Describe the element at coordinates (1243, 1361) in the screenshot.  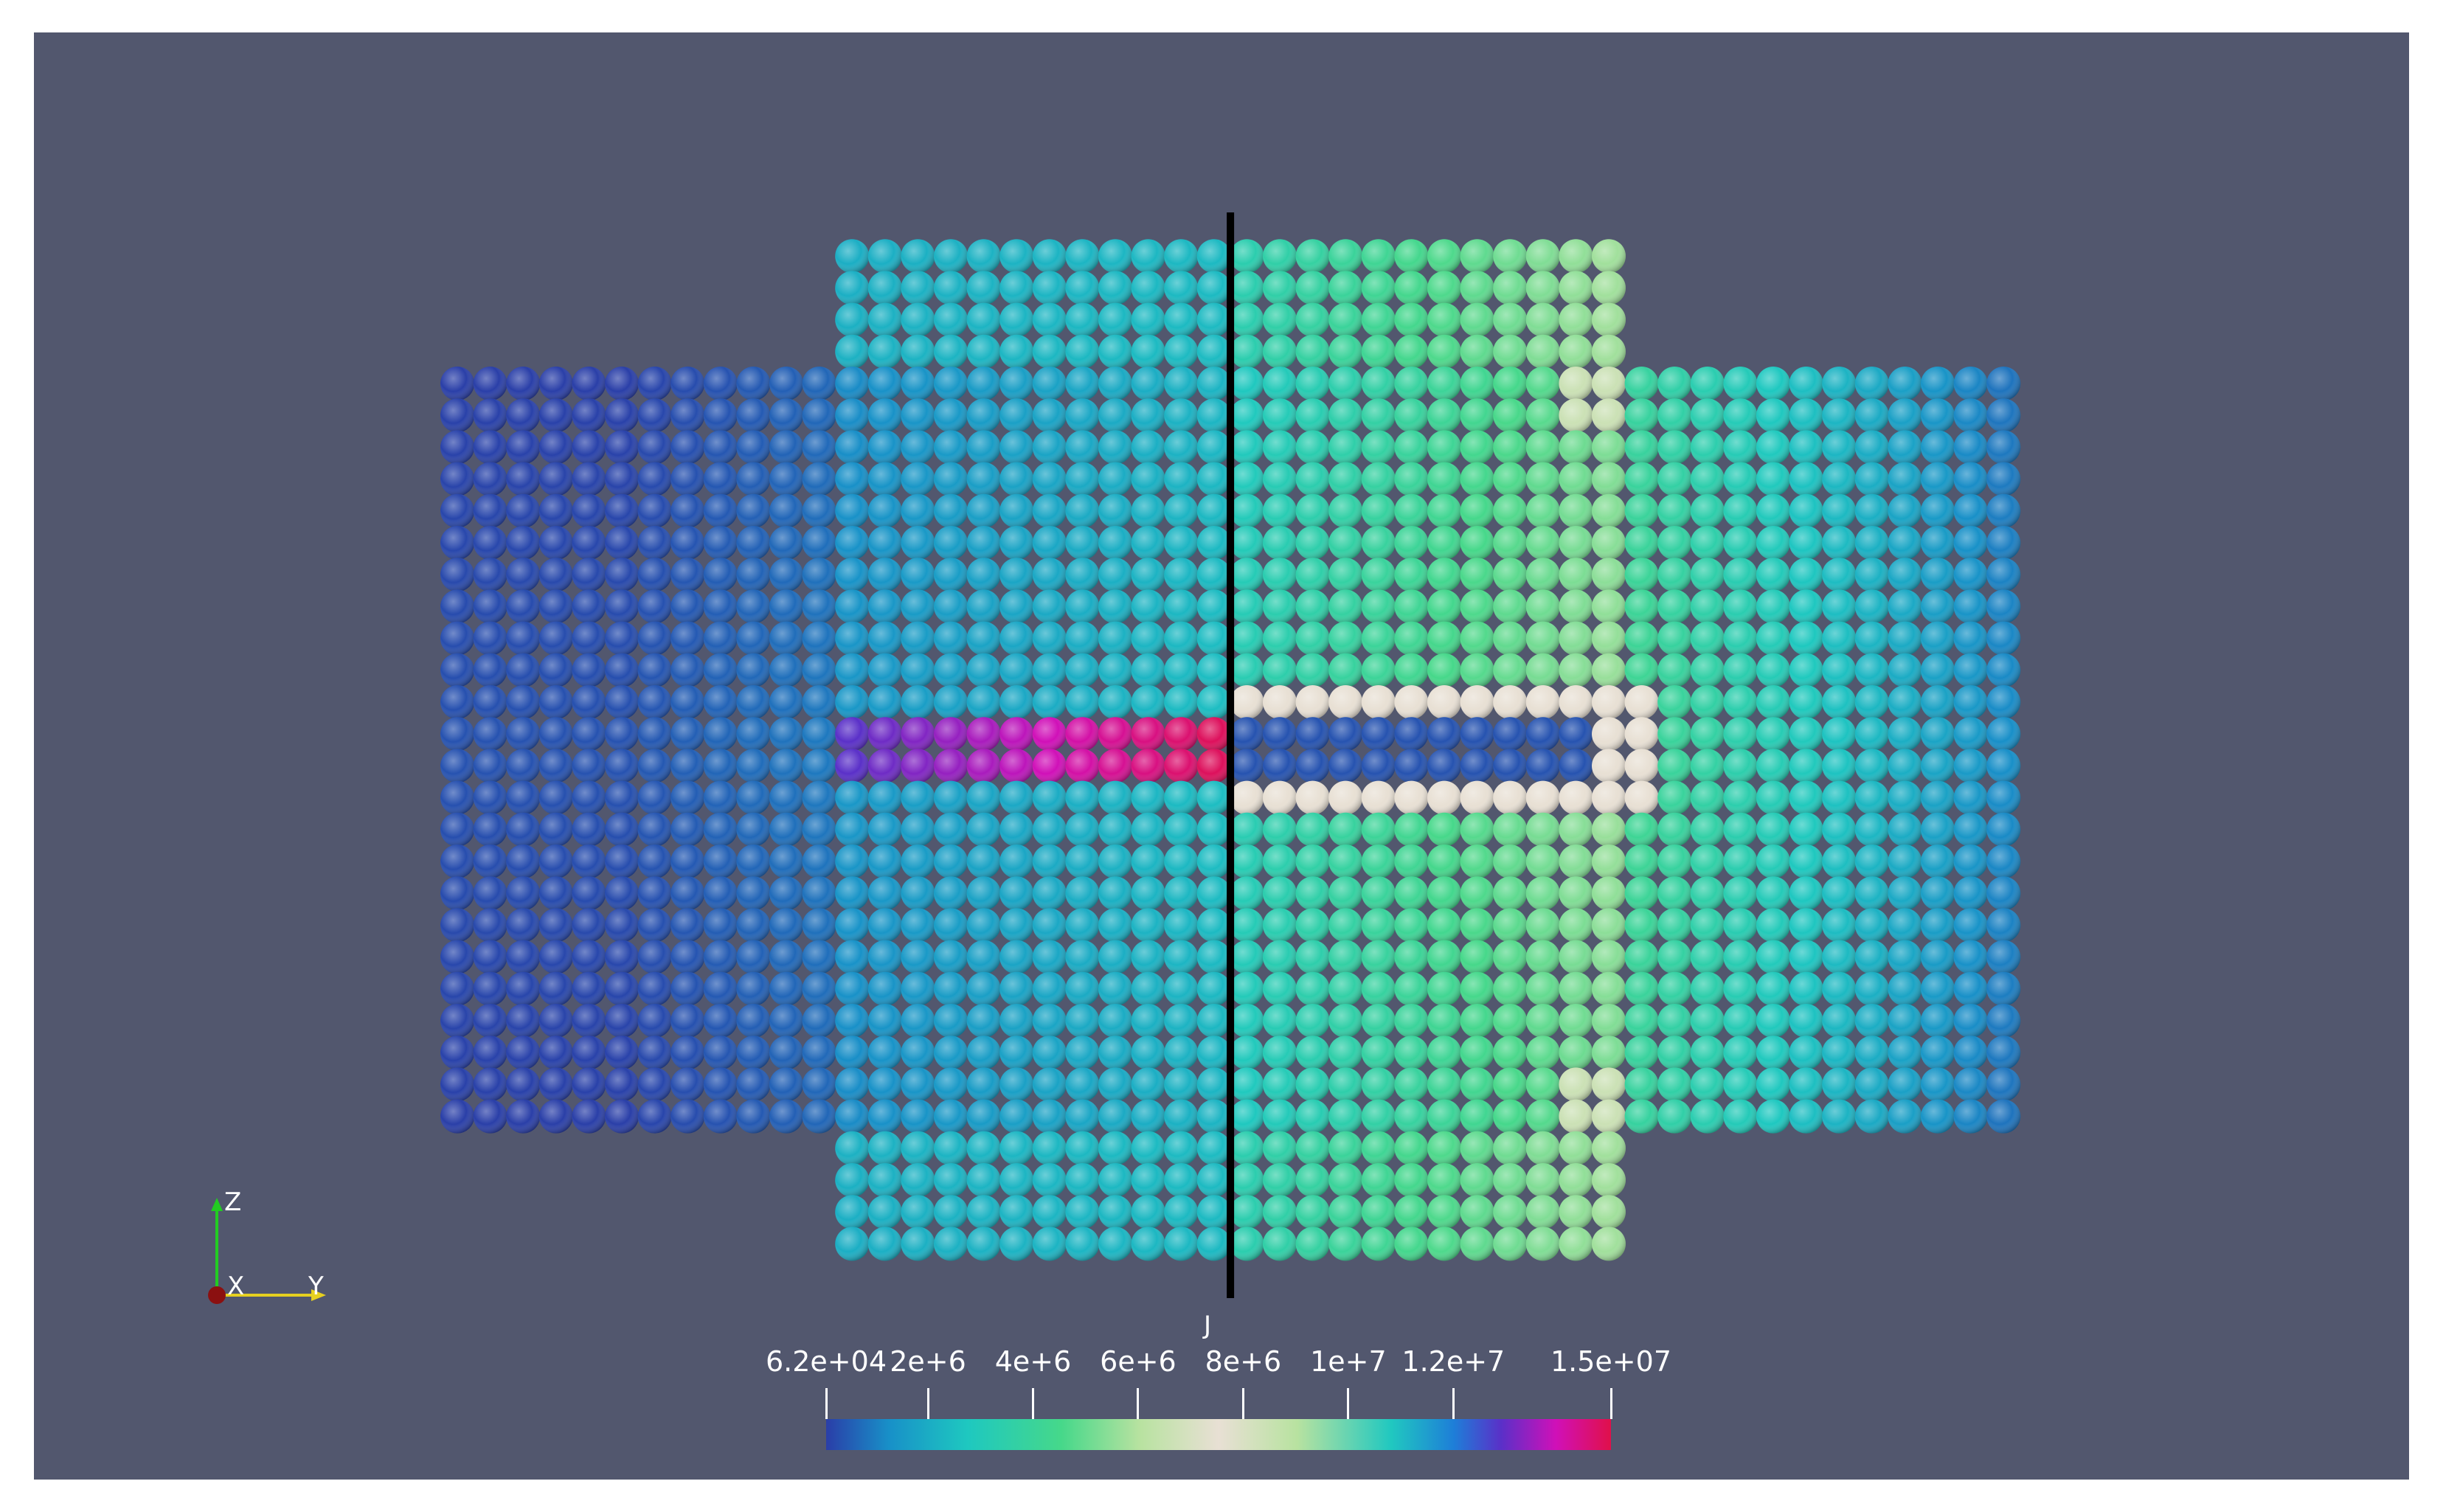
I see `scalar-bar-tick-label: 8e+6` at that location.